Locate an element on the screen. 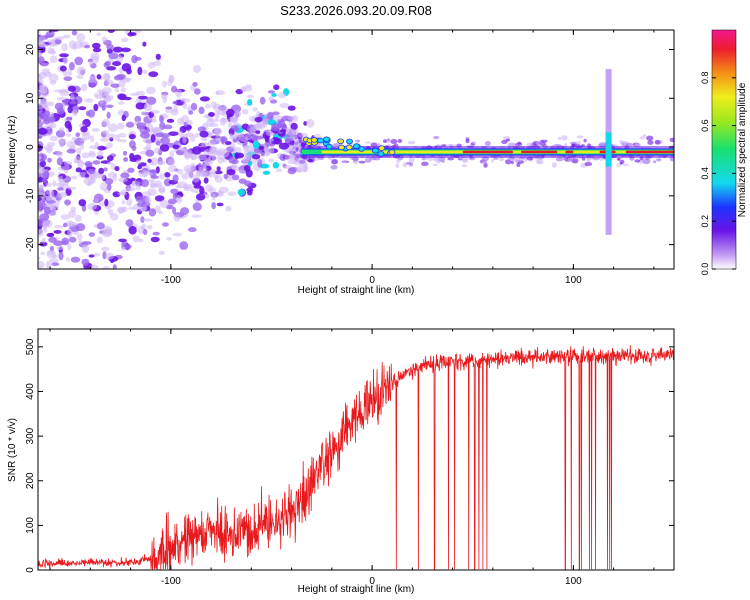  colorbar-gradient is located at coordinates (724, 149).